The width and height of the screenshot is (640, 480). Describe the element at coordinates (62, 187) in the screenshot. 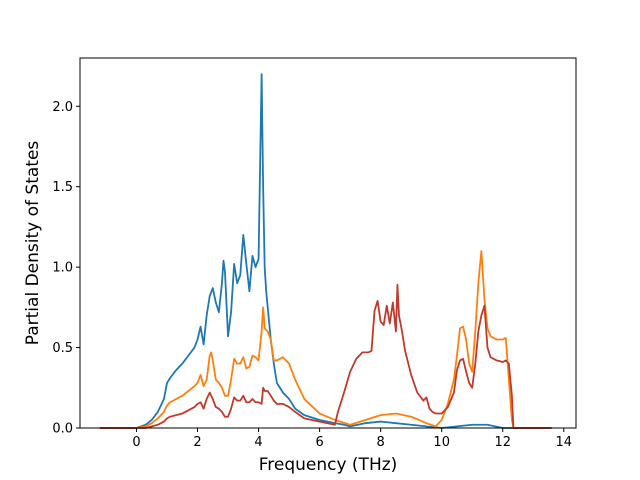

I see `y-tick-label: 1.5` at that location.